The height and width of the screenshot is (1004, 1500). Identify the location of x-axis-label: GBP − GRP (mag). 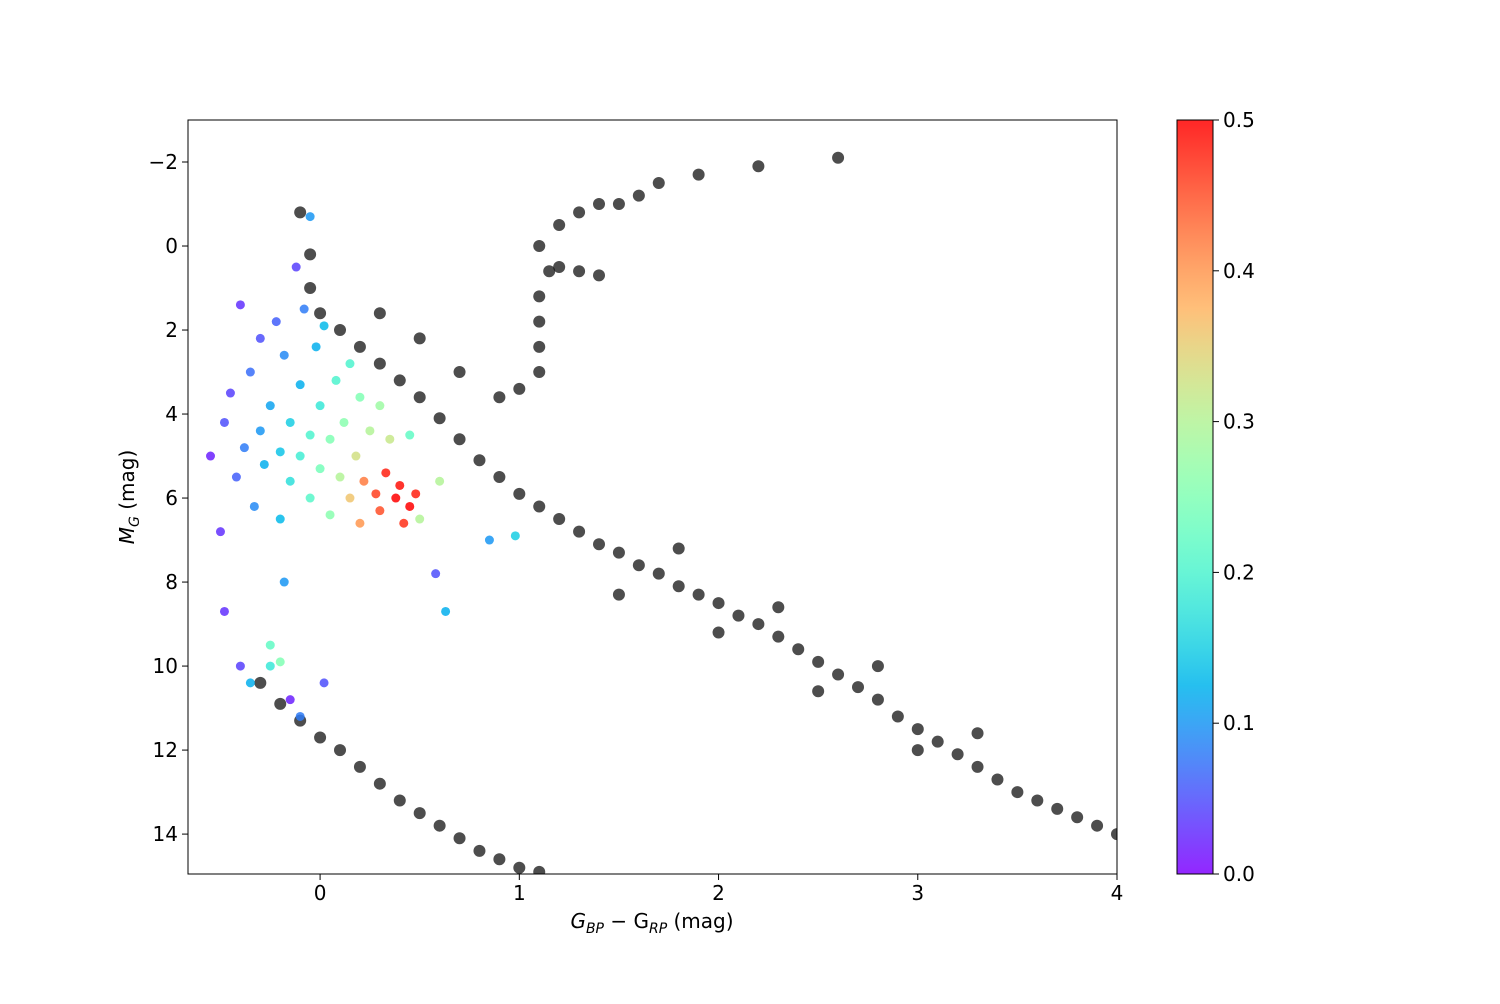
(651, 923).